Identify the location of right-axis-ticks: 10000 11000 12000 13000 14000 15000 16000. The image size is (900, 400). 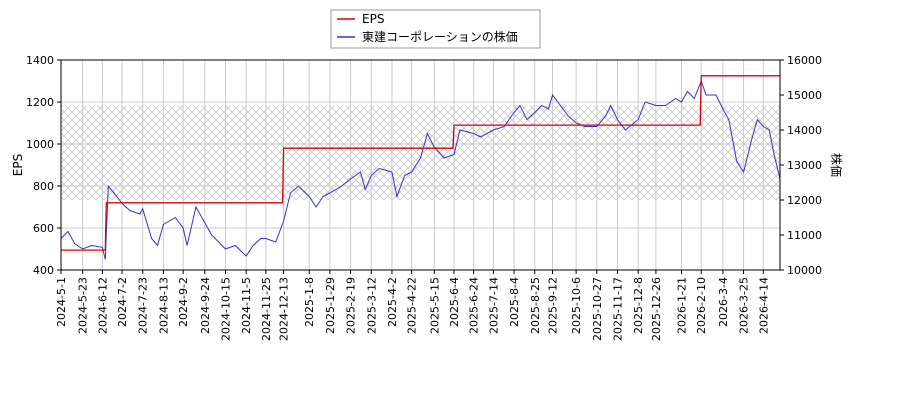
(801, 165).